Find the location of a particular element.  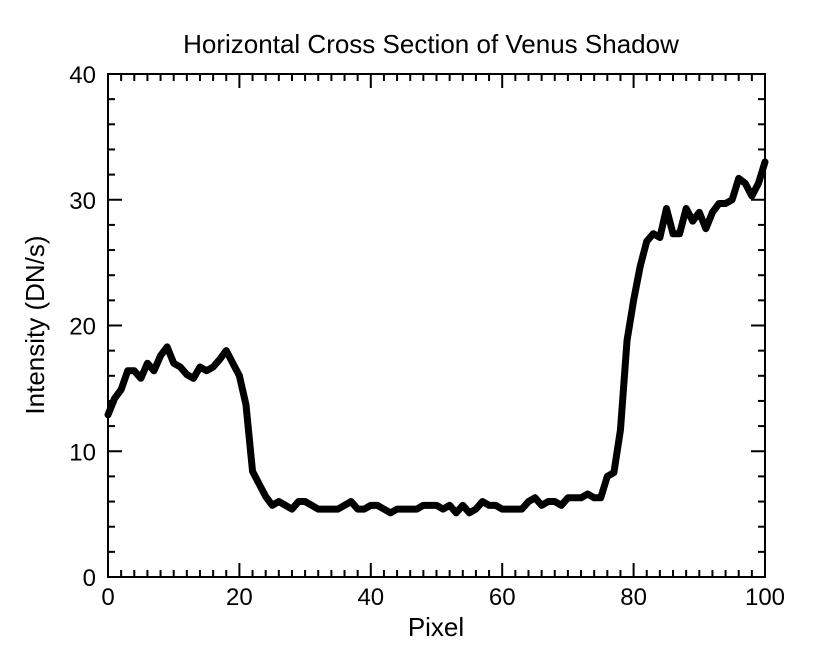

x-axis-label: Pixel is located at coordinates (436, 627).